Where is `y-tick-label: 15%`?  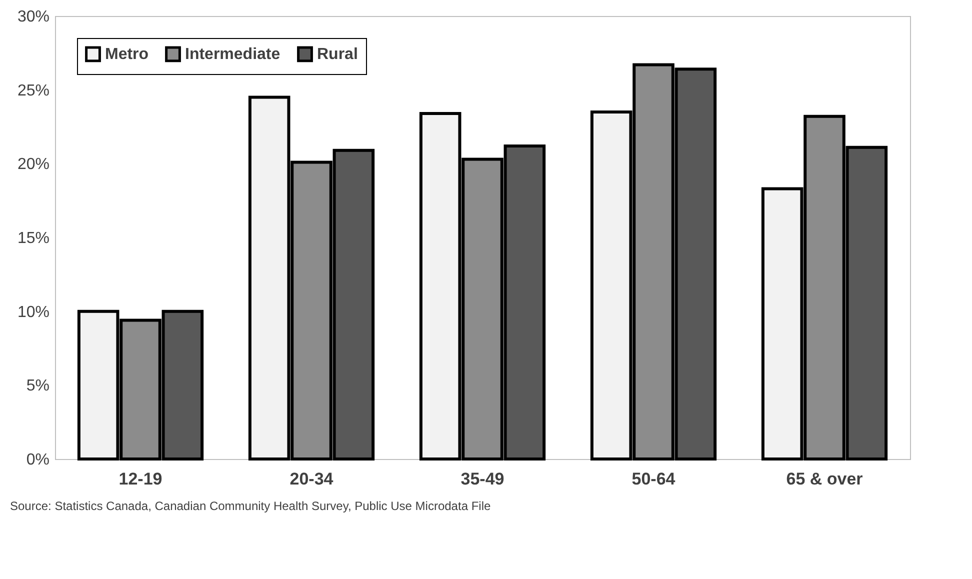 y-tick-label: 15% is located at coordinates (33, 238).